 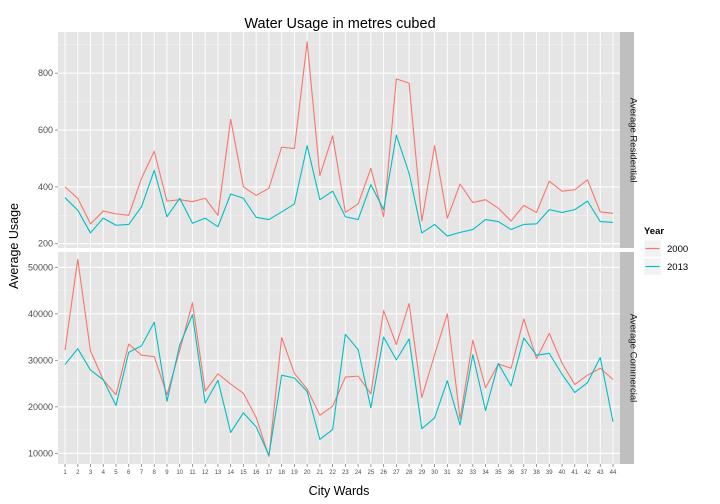 What do you see at coordinates (358, 473) in the screenshot?
I see `x-tick-label: 24` at bounding box center [358, 473].